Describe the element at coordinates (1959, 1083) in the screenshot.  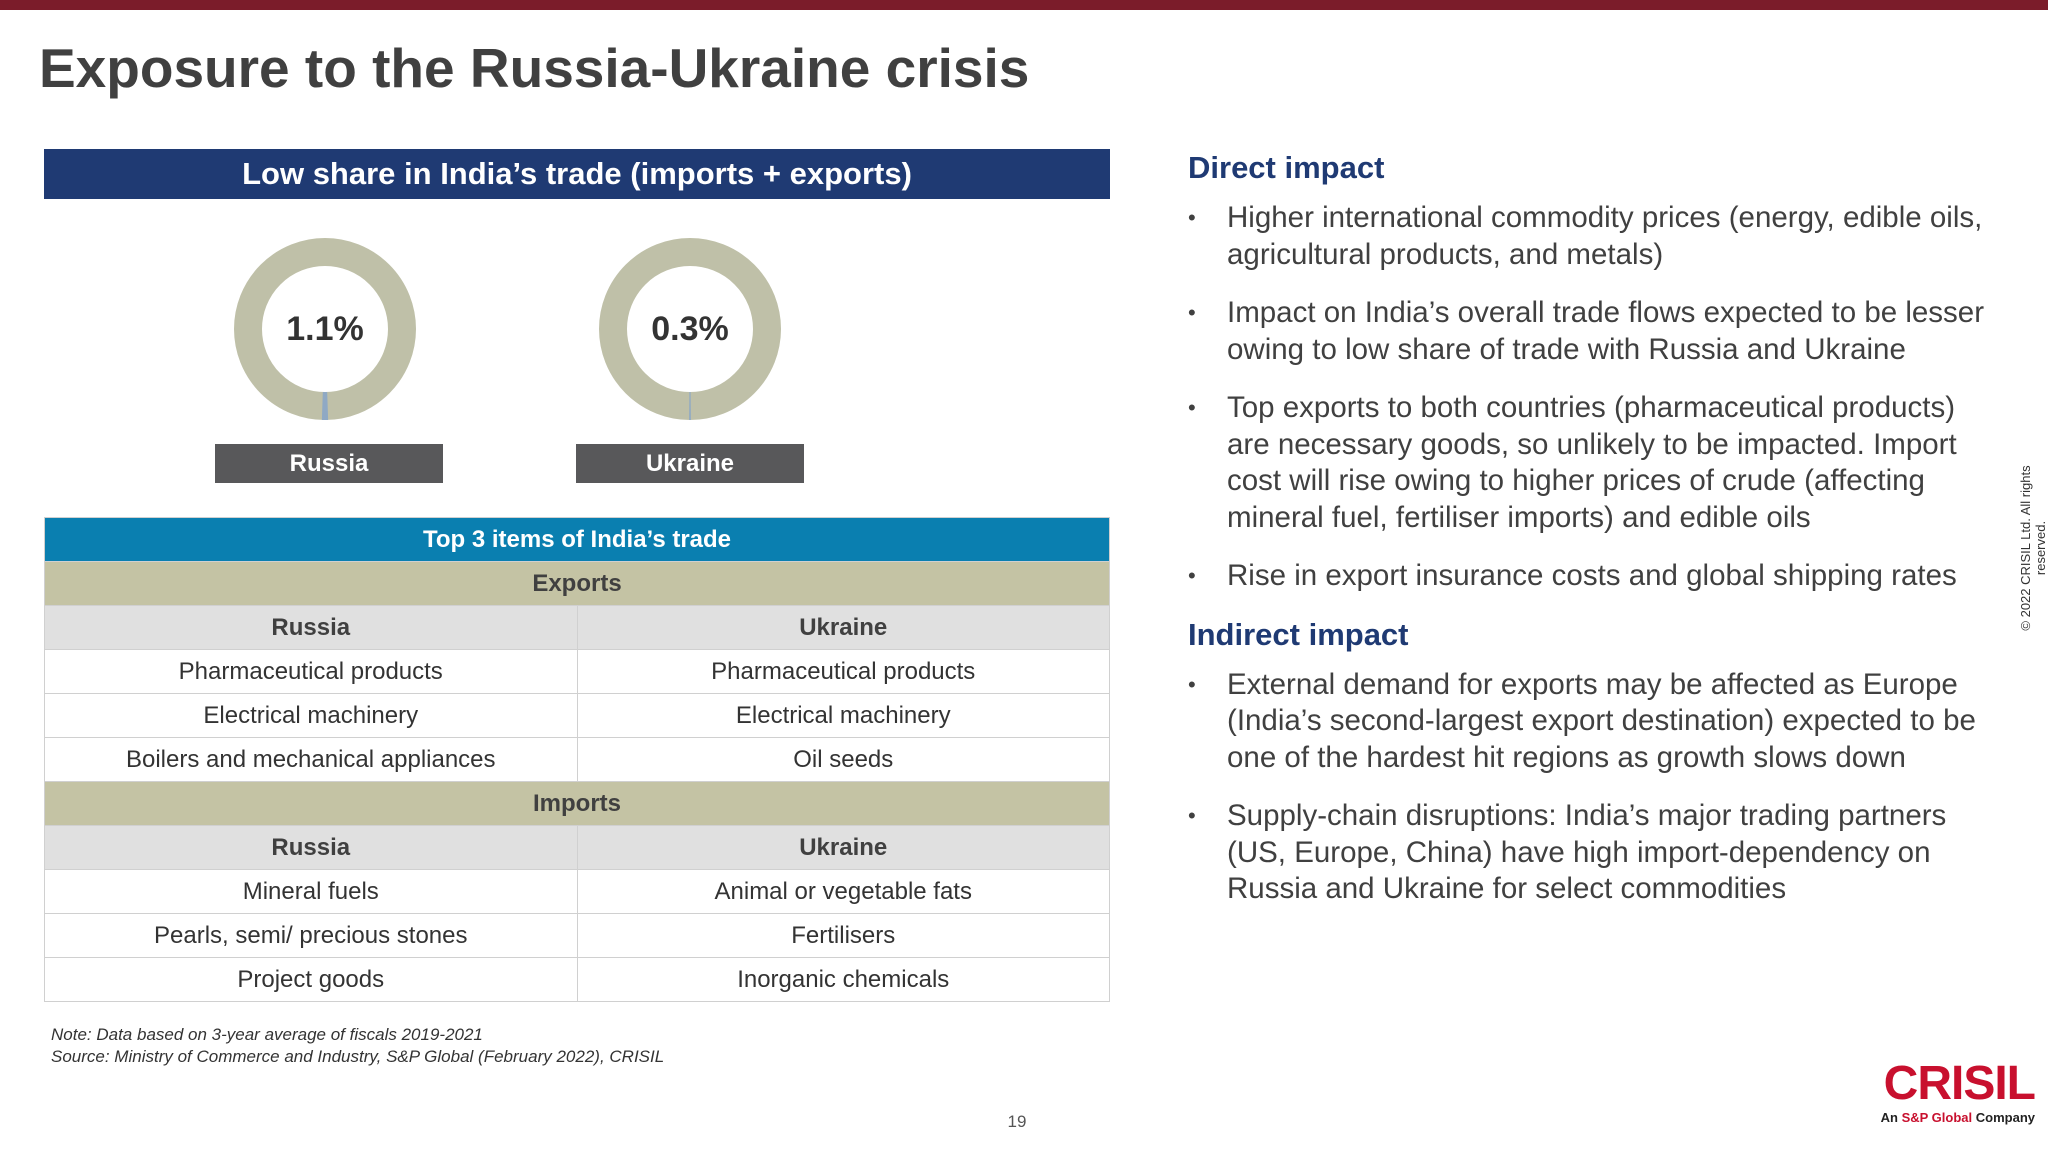
I see `logo-name: CRISIL` at that location.